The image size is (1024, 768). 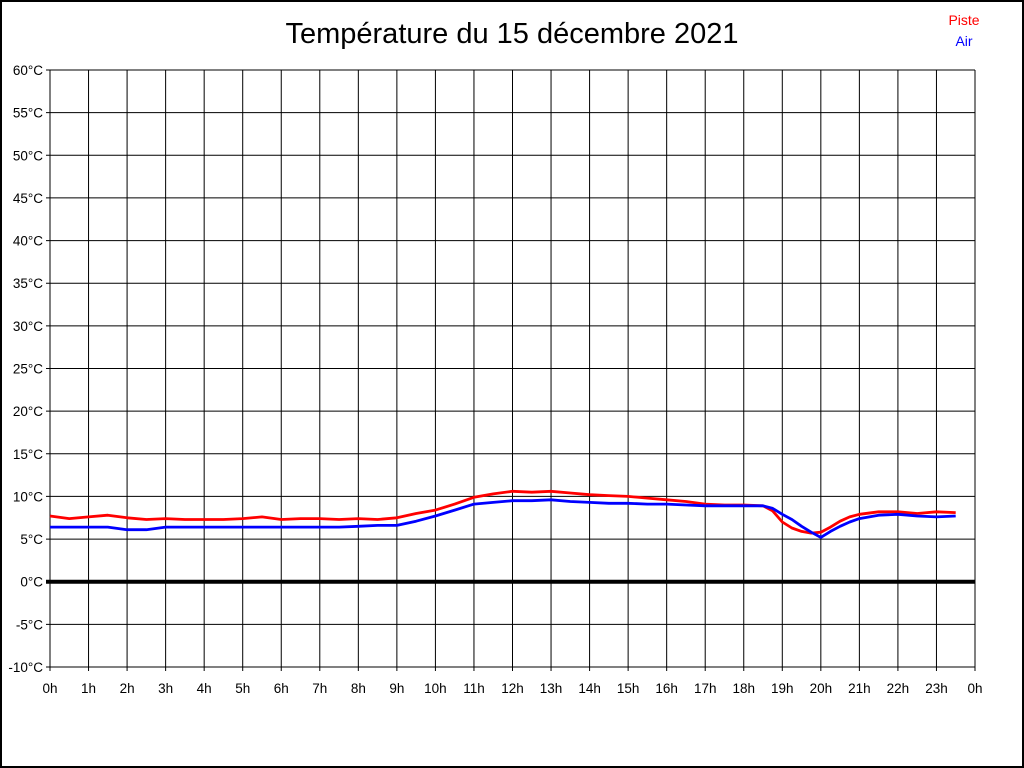 I want to click on x-tick-label: 17h, so click(x=705, y=688).